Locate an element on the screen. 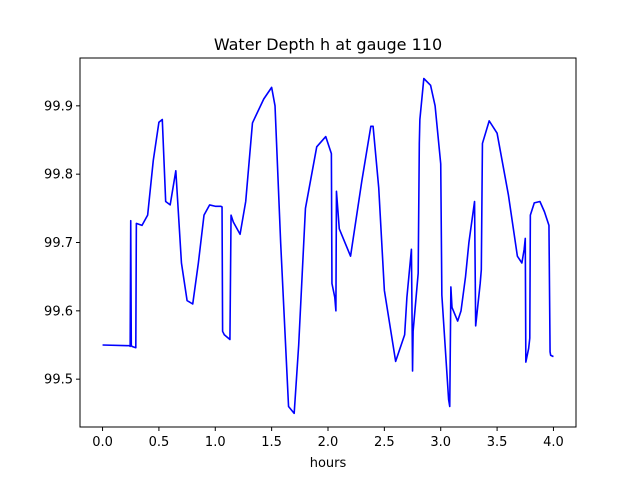 The height and width of the screenshot is (480, 640). x-tick-label: 2.0 is located at coordinates (328, 442).